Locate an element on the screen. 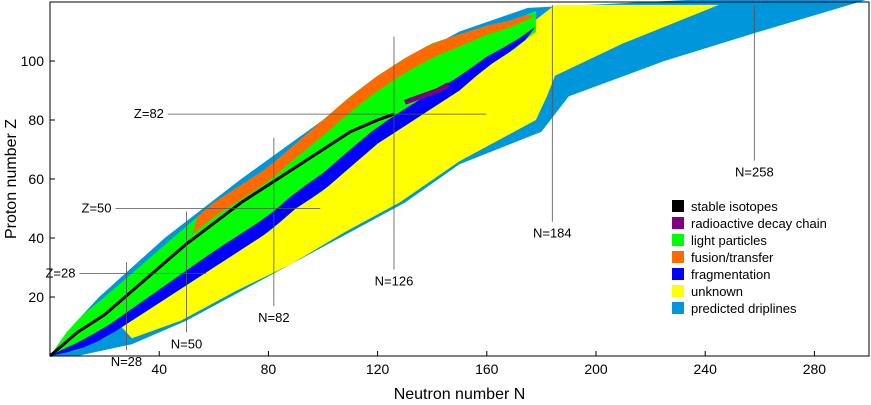 This screenshot has width=871, height=405. x-tick-label: 80 is located at coordinates (269, 369).